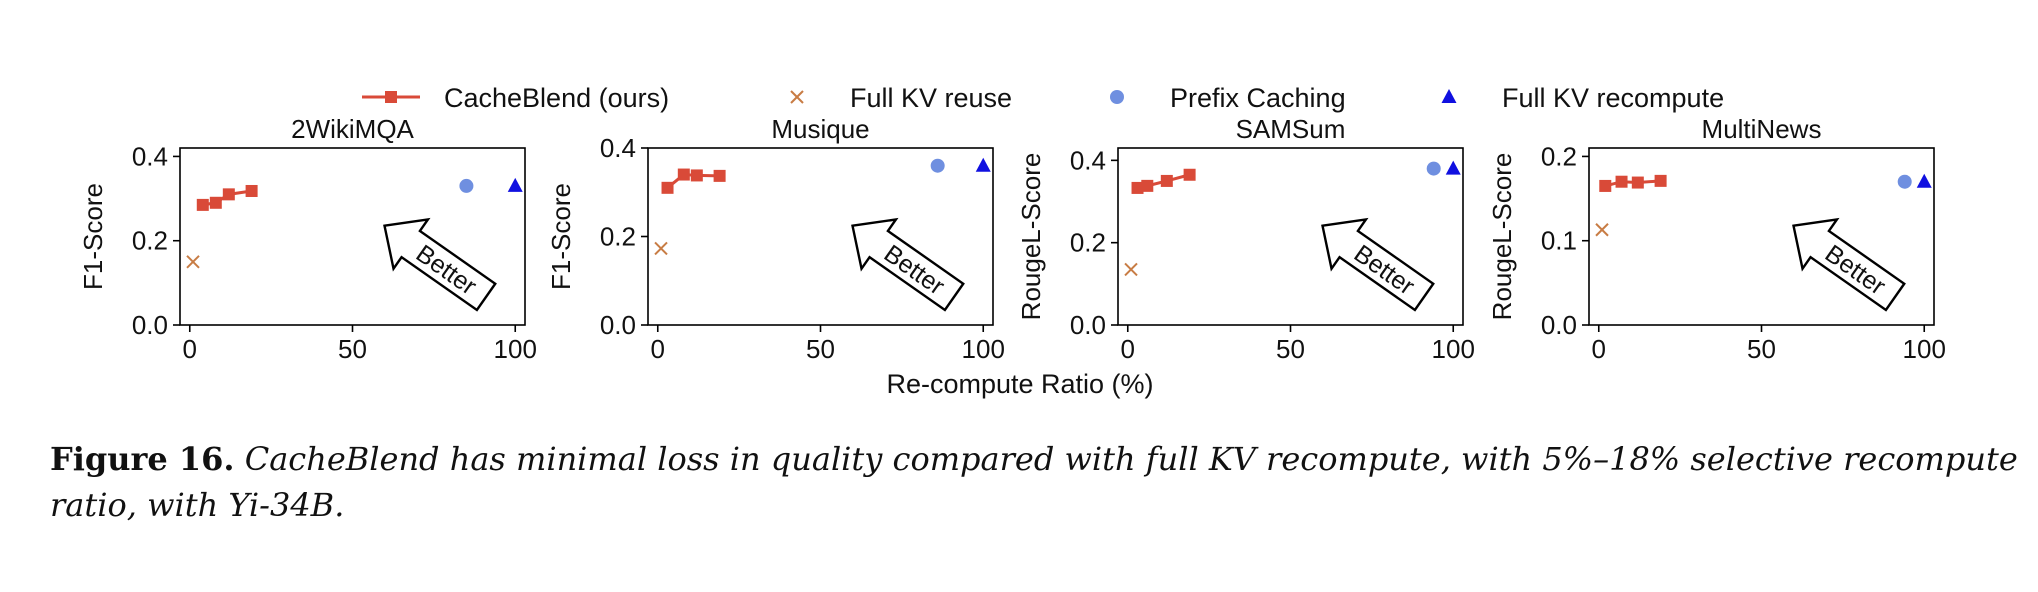 This screenshot has width=2038, height=592. Describe the element at coordinates (352, 129) in the screenshot. I see `chart-title: 2WikiMQA` at that location.